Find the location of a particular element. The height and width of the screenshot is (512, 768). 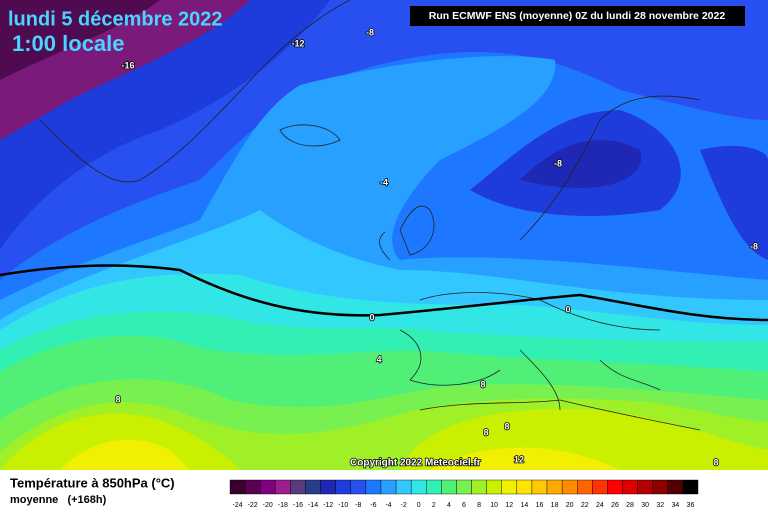

scale-label: 2 is located at coordinates (434, 505).